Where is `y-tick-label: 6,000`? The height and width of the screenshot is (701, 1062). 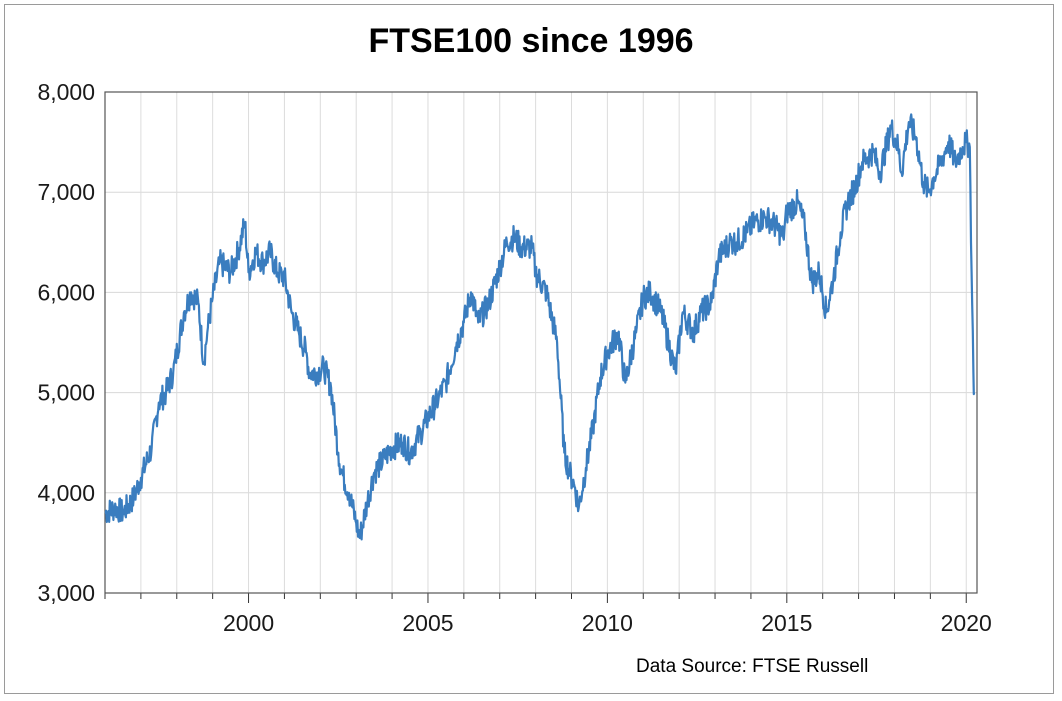
y-tick-label: 6,000 is located at coordinates (66, 292).